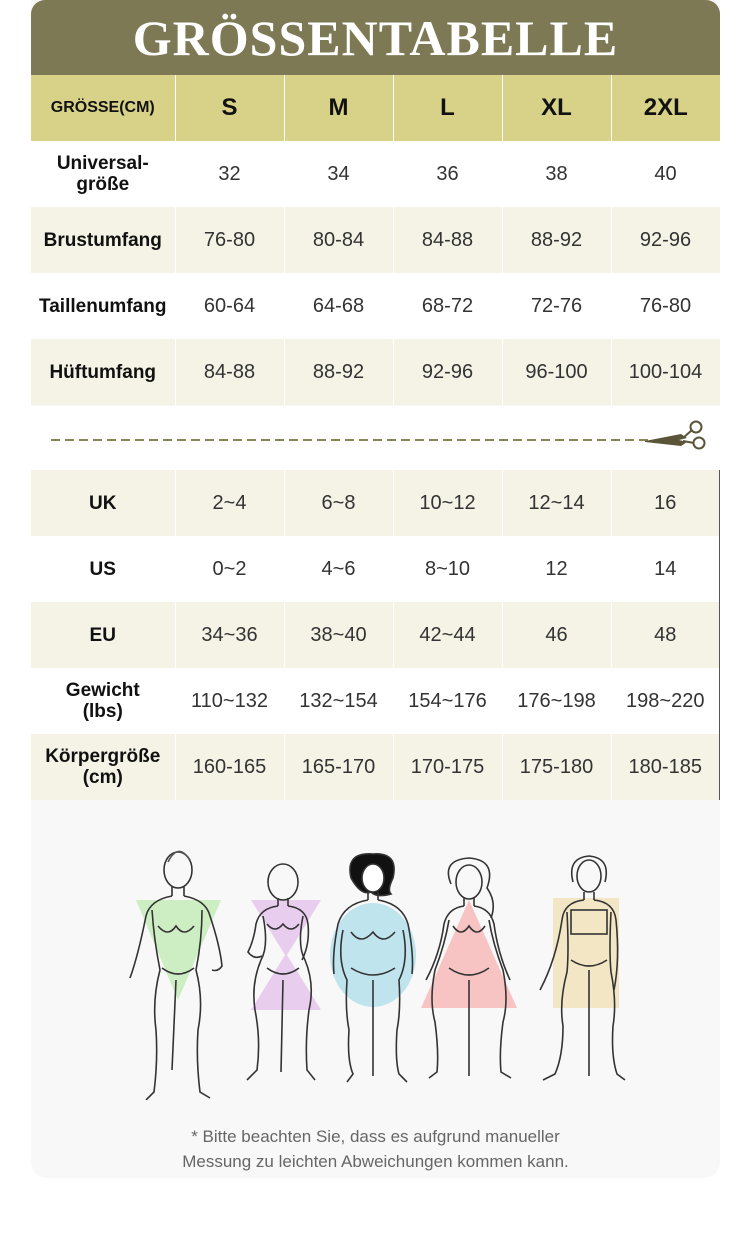 The height and width of the screenshot is (1244, 750). What do you see at coordinates (230, 306) in the screenshot?
I see `table-cell: 60-64` at bounding box center [230, 306].